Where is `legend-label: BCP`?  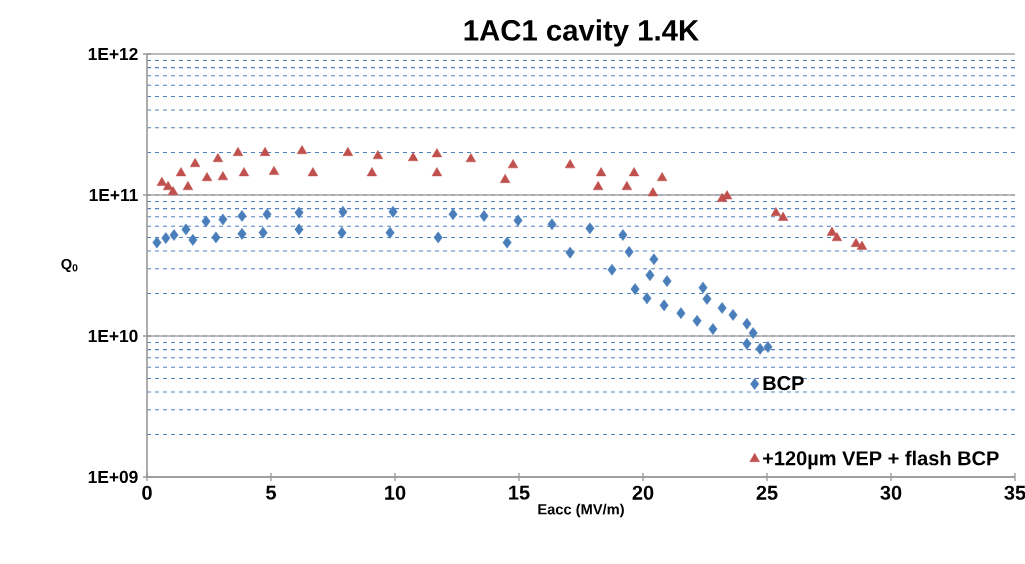
legend-label: BCP is located at coordinates (783, 383).